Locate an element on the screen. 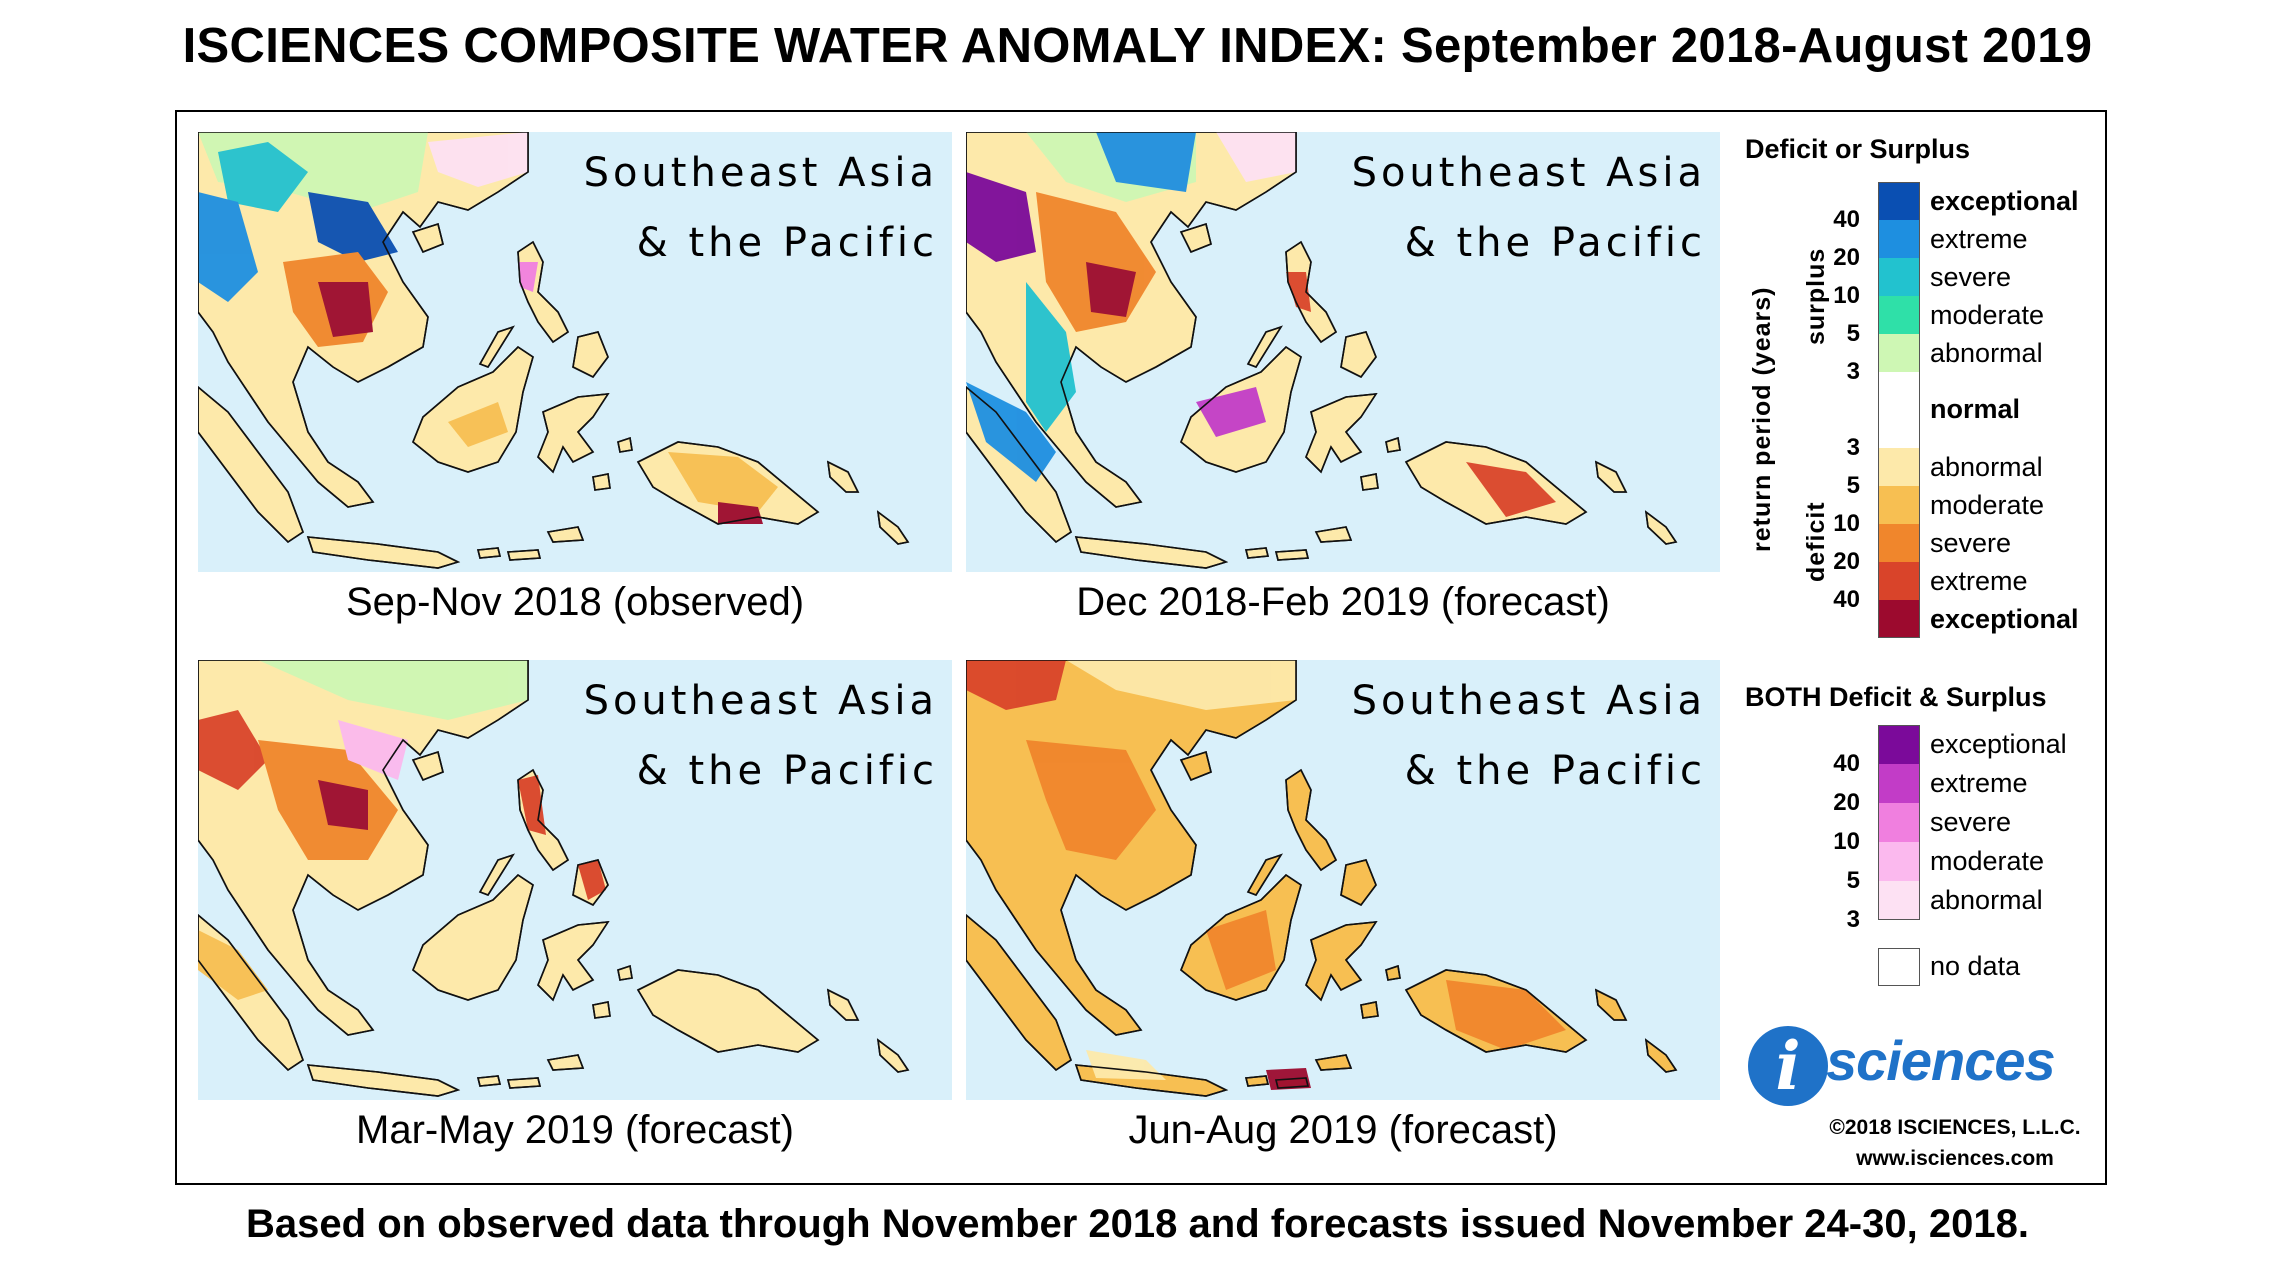 This screenshot has width=2275, height=1269. legend-swatch-no-data is located at coordinates (1899, 967).